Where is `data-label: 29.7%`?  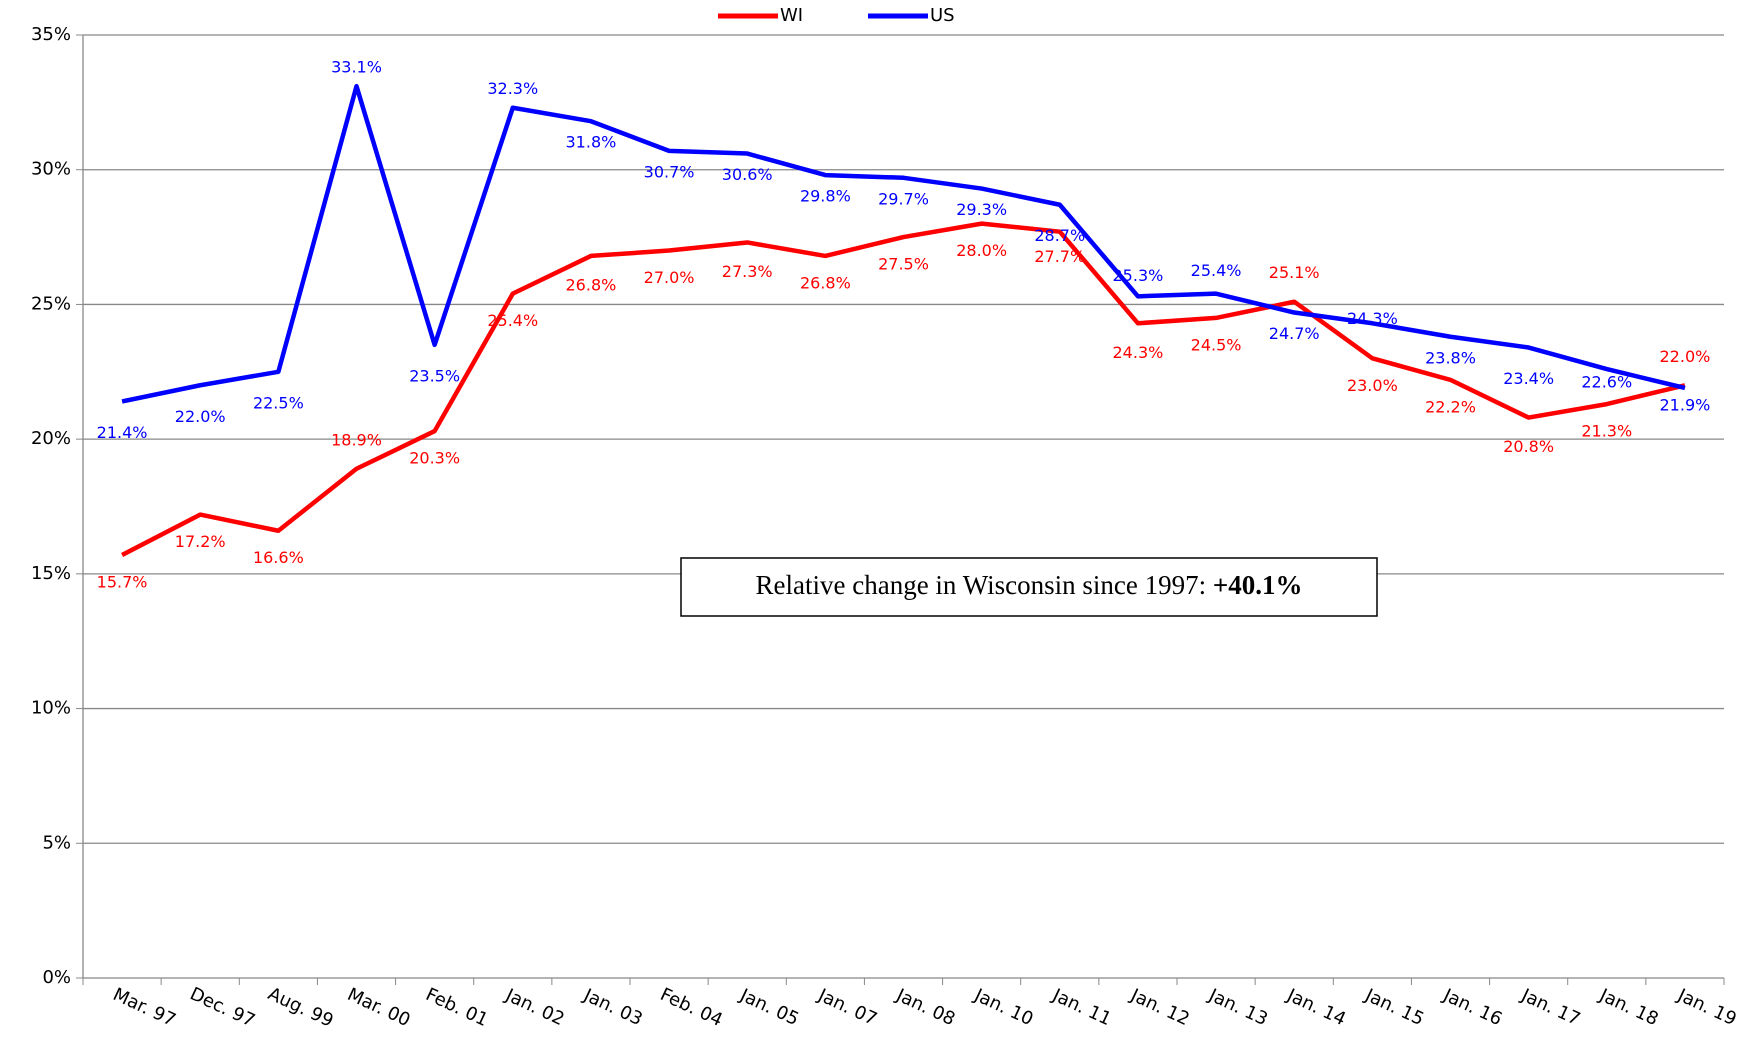 data-label: 29.7% is located at coordinates (903, 198).